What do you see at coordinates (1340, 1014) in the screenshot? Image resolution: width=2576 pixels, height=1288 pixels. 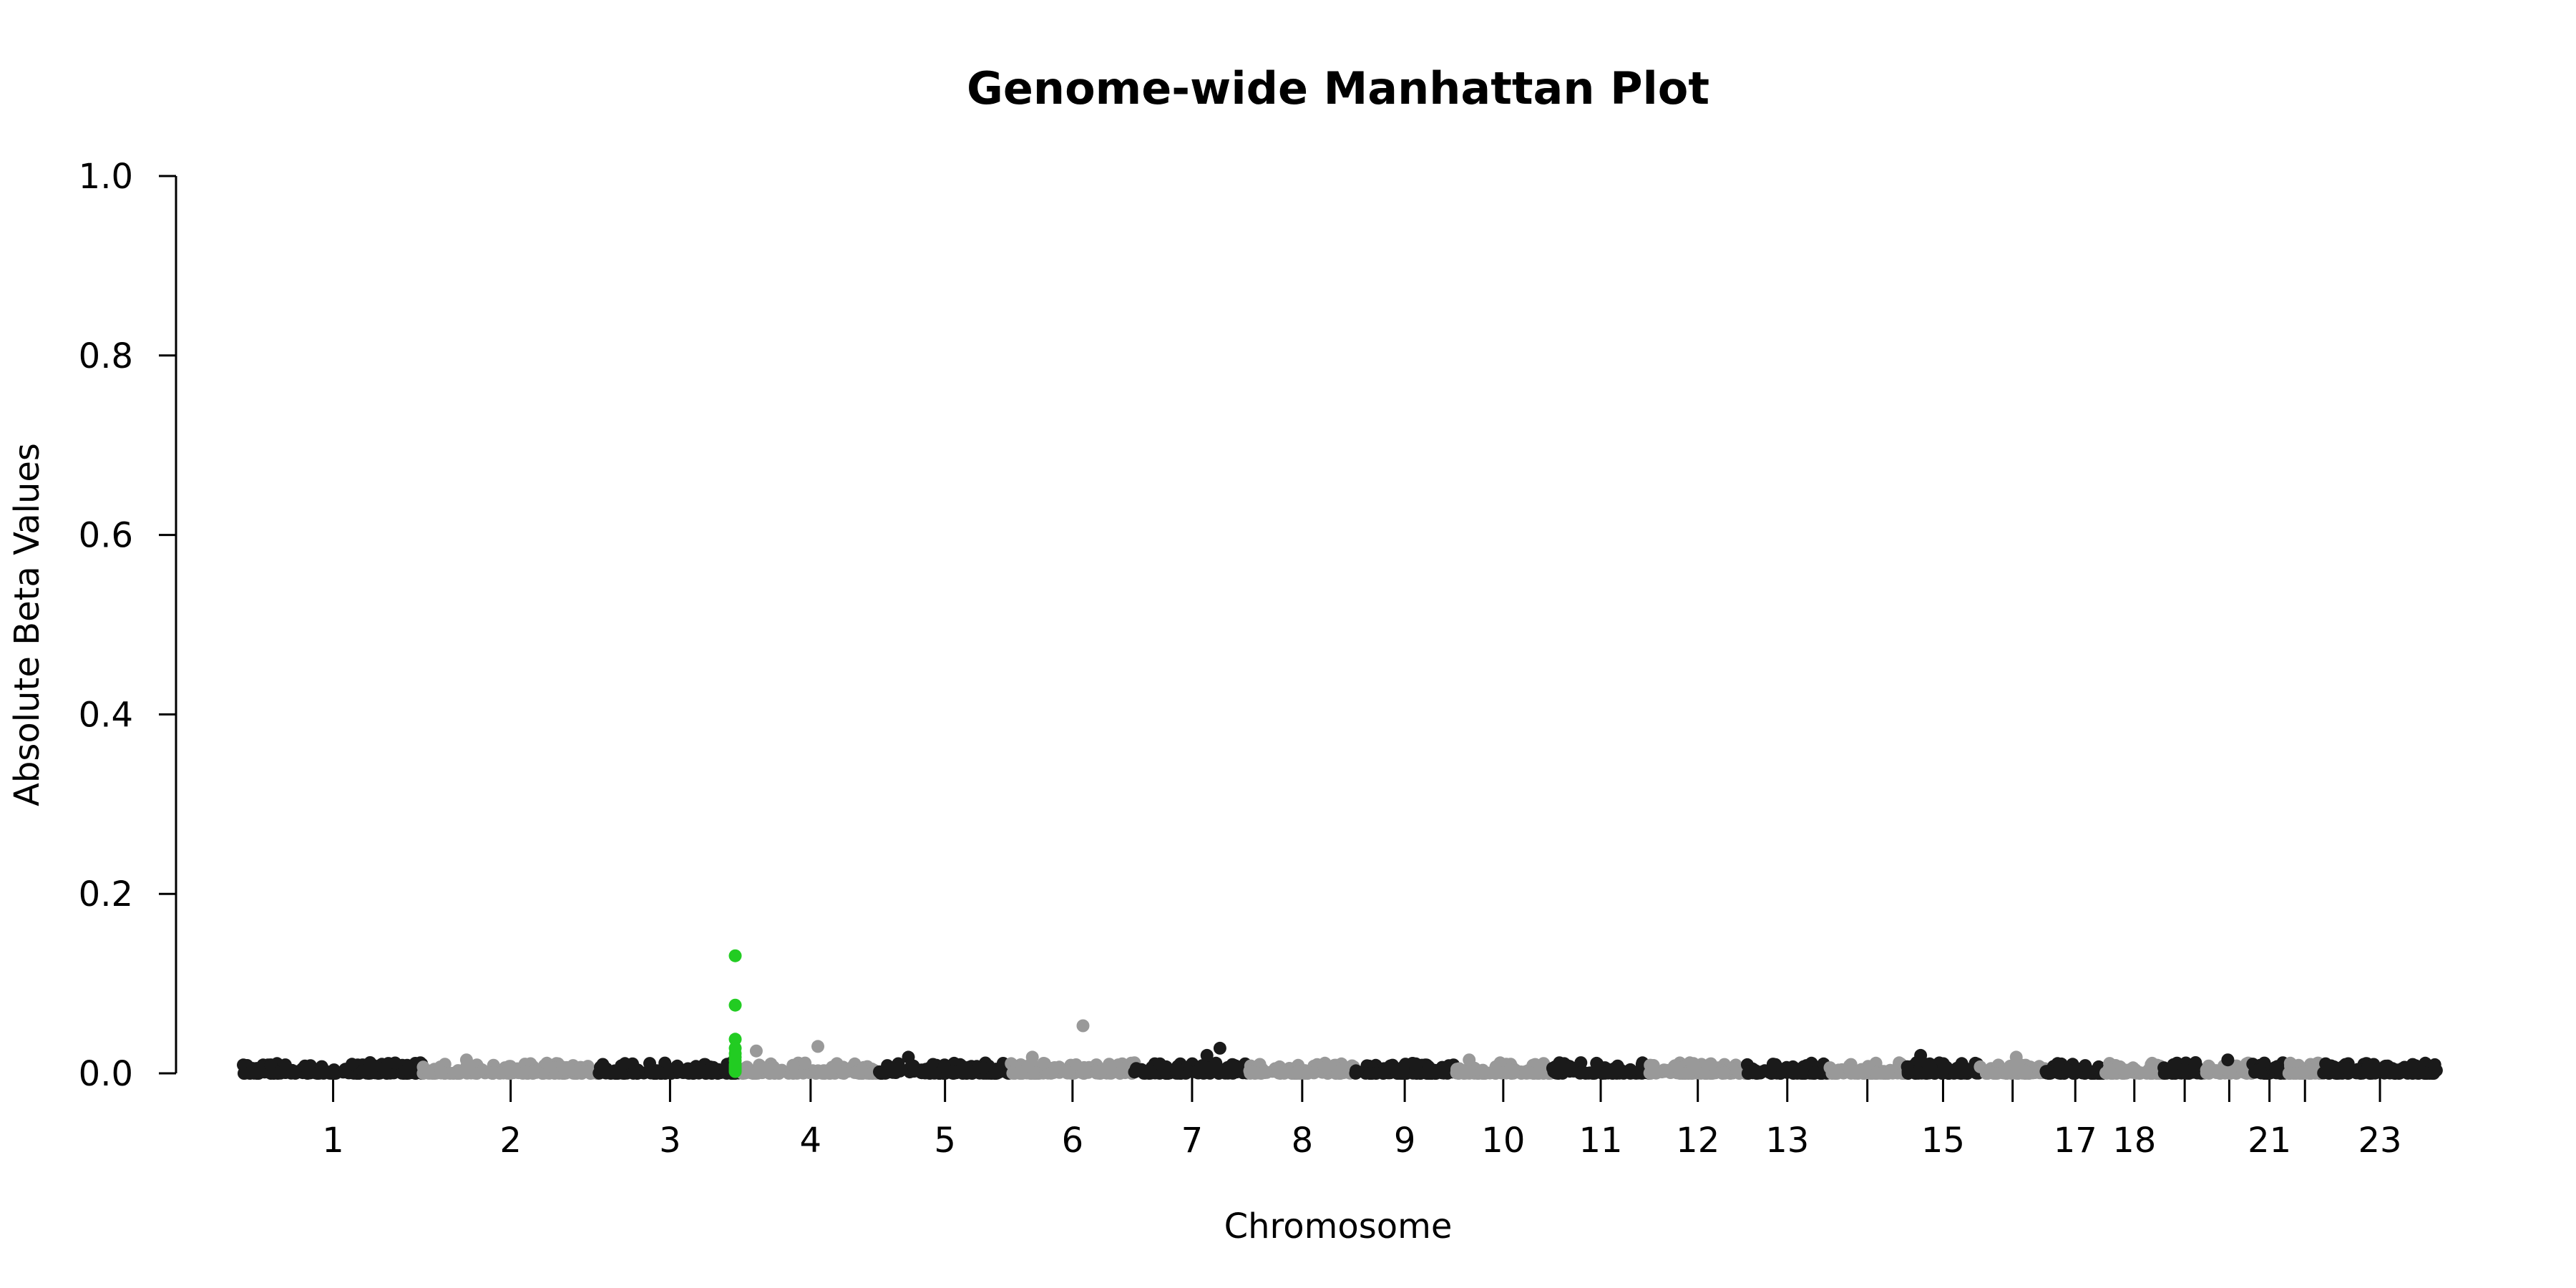 I see `data-points` at bounding box center [1340, 1014].